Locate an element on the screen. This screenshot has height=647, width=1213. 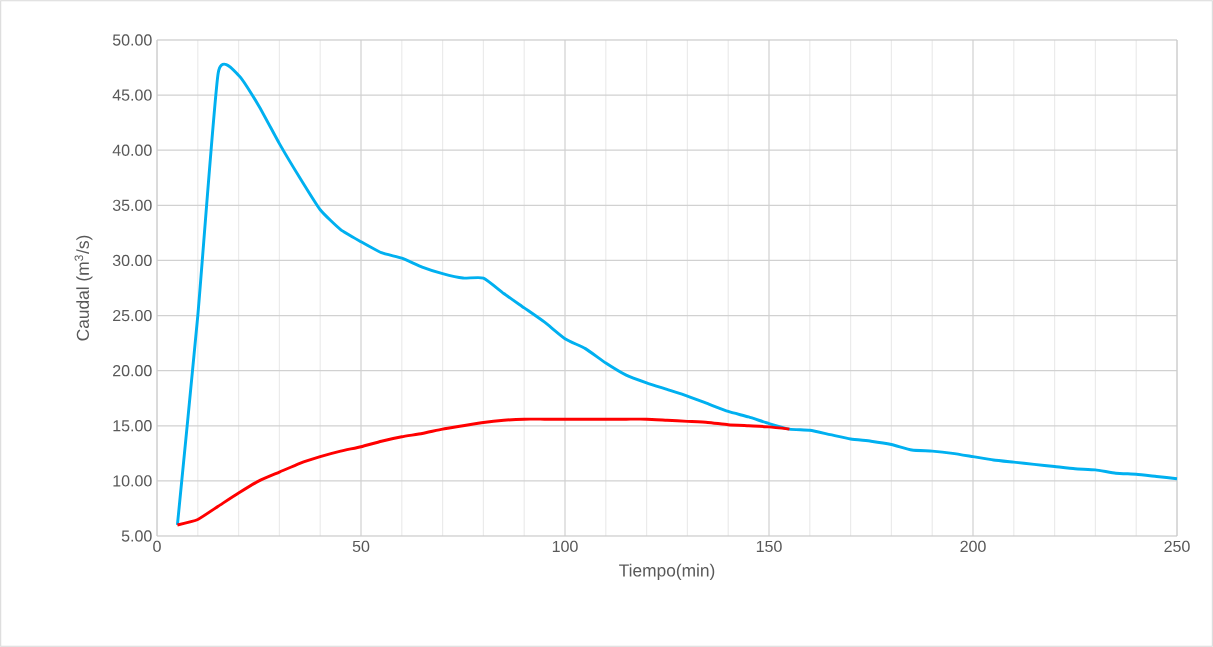
x-tick-label: 100 is located at coordinates (565, 546).